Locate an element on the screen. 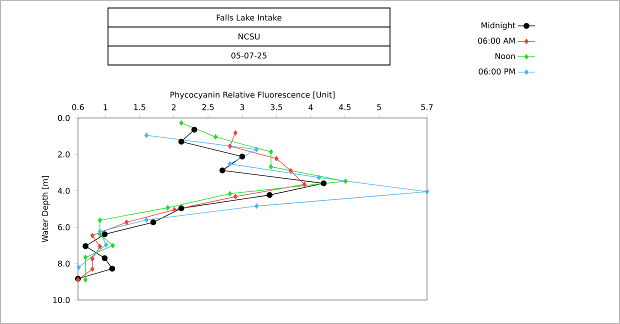  y-tick-label: 0.0 is located at coordinates (64, 118).